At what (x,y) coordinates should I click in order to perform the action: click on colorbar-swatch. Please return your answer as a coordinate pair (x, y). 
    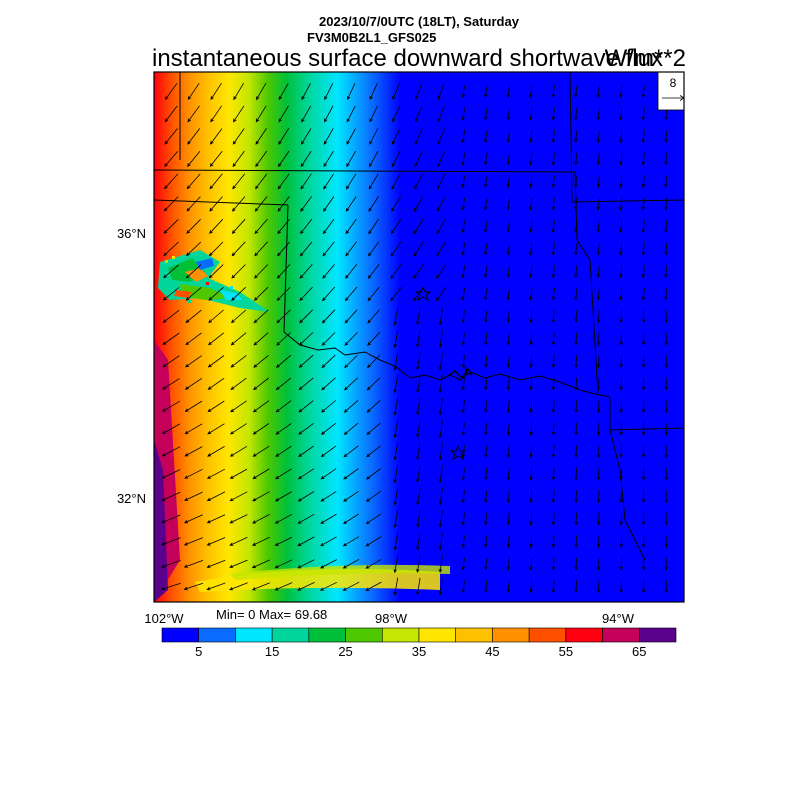
    Looking at the image, I should click on (621, 635).